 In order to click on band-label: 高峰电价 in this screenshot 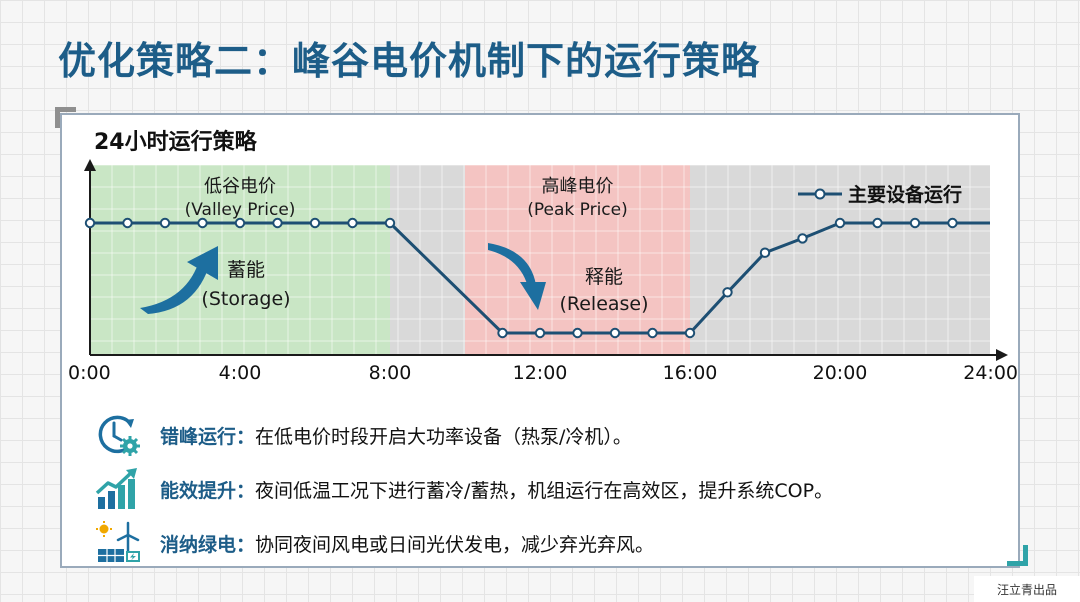, I will do `click(578, 186)`.